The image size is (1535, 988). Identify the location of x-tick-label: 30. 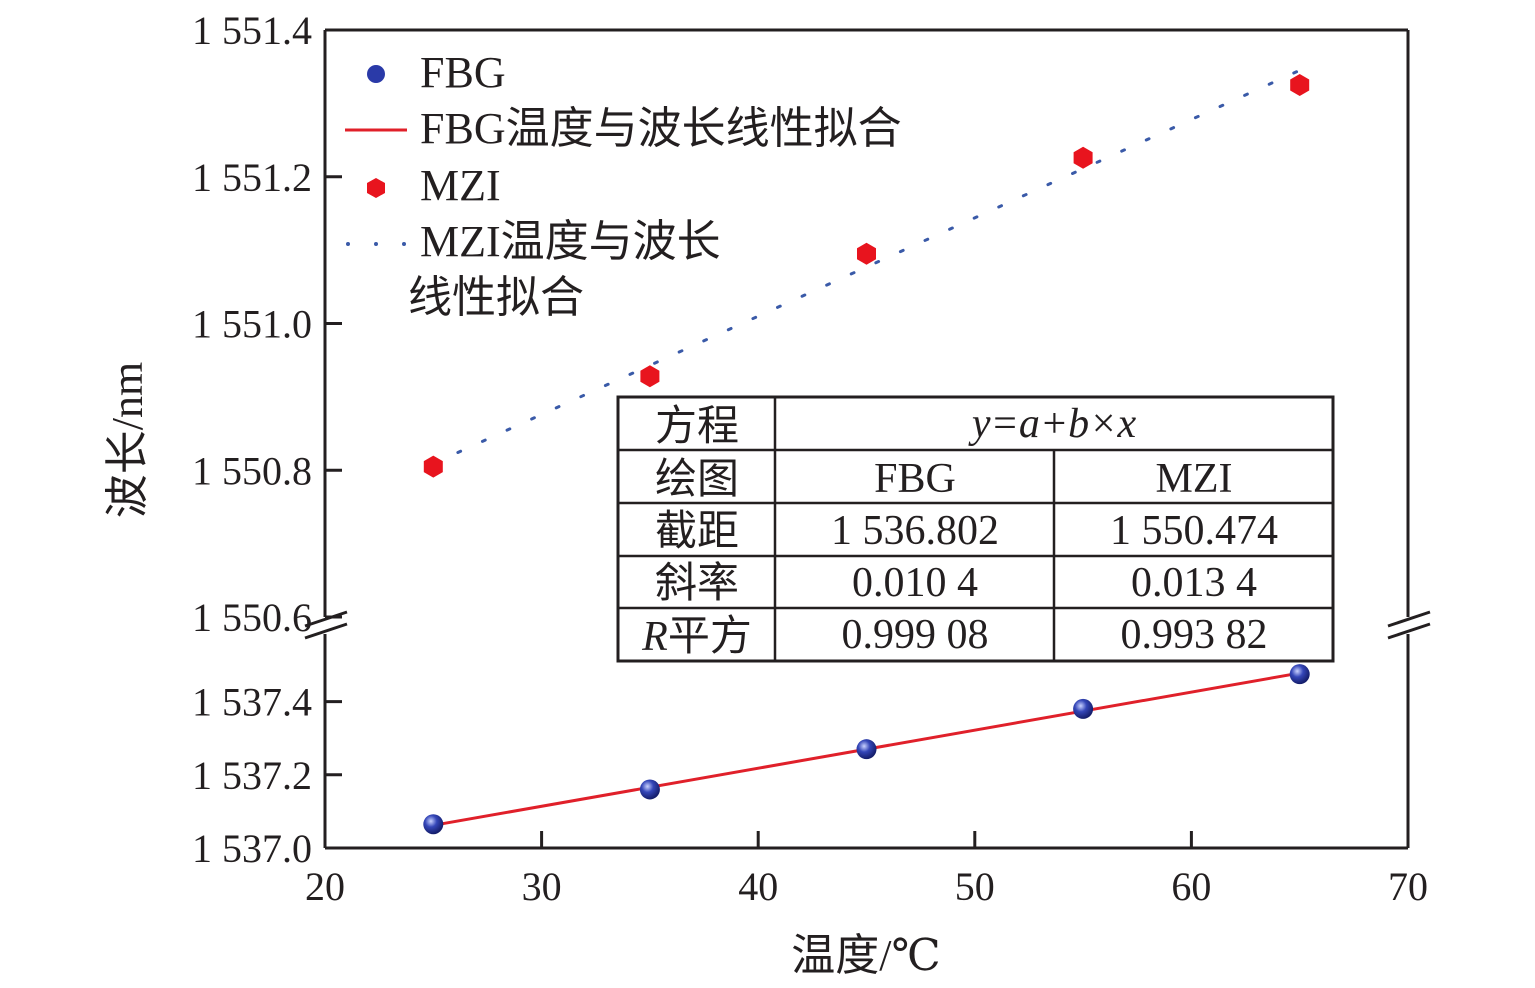
(542, 886).